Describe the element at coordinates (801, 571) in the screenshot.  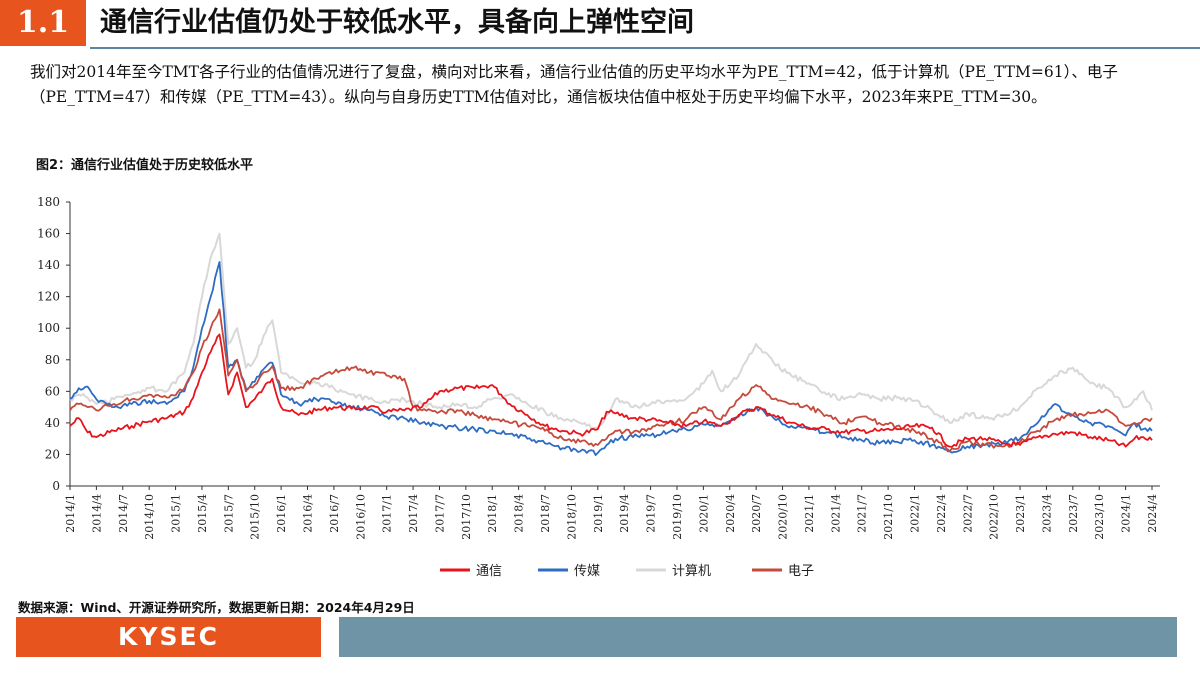
I see `legend-label-4: 电子` at that location.